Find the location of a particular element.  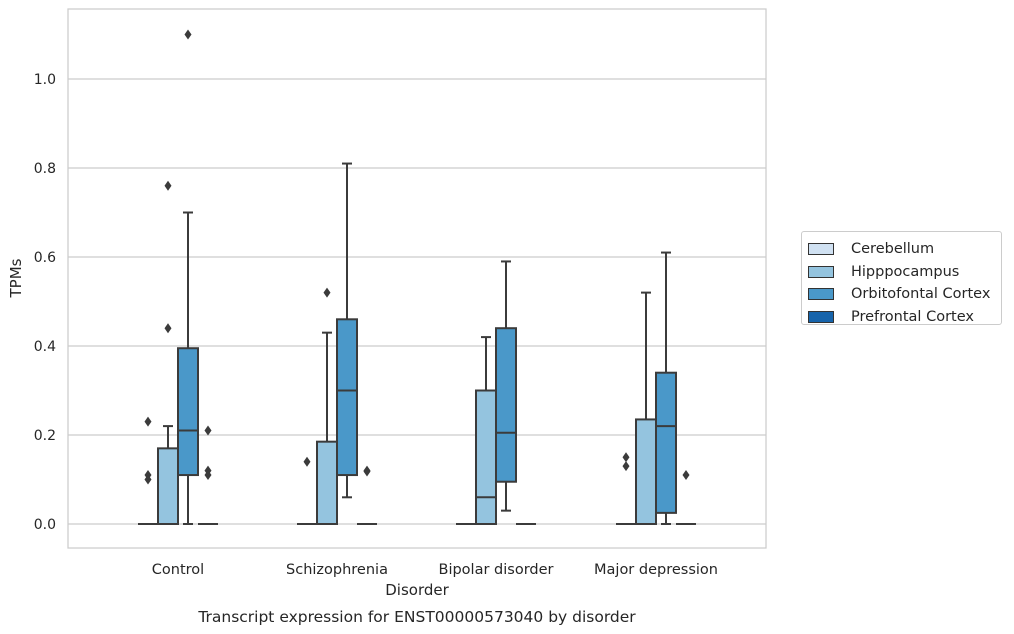

y-tick-label: 0.0 is located at coordinates (45, 525).